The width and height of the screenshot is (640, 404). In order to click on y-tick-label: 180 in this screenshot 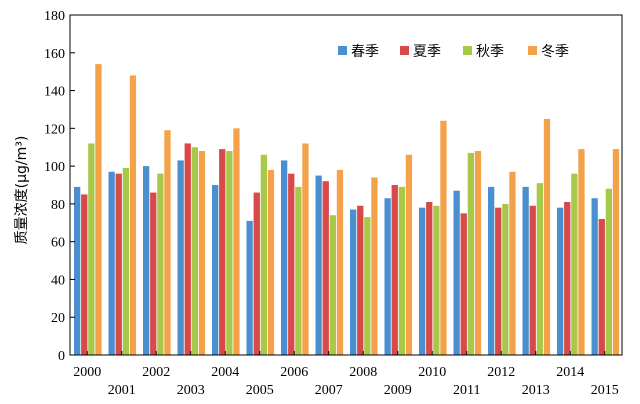, I will do `click(54, 16)`.